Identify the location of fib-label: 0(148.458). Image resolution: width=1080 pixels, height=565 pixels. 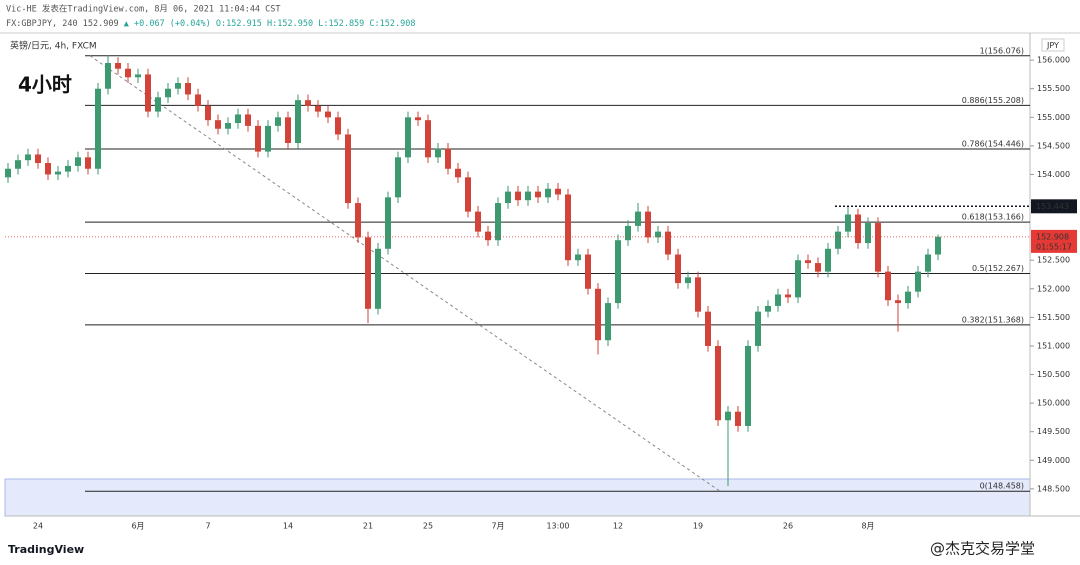
(1002, 486).